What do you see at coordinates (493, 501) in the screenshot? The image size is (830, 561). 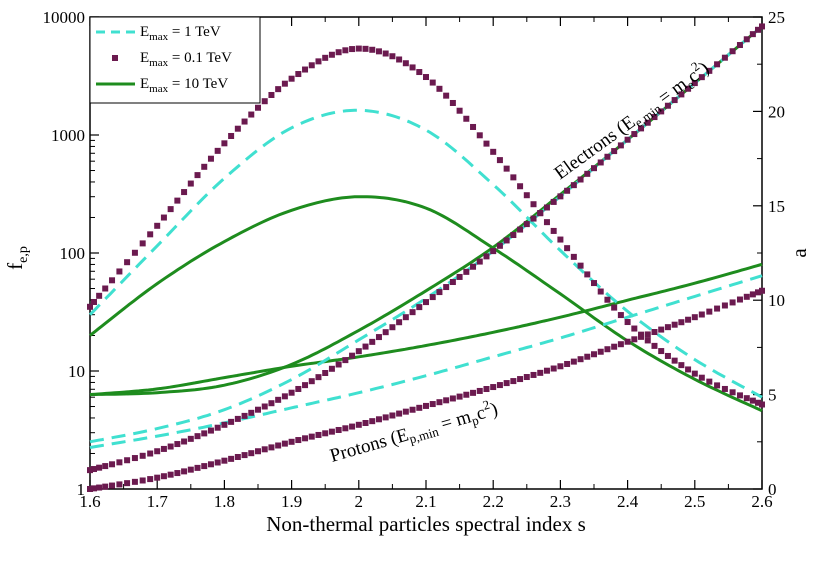 I see `x-tick-label: 2.2` at bounding box center [493, 501].